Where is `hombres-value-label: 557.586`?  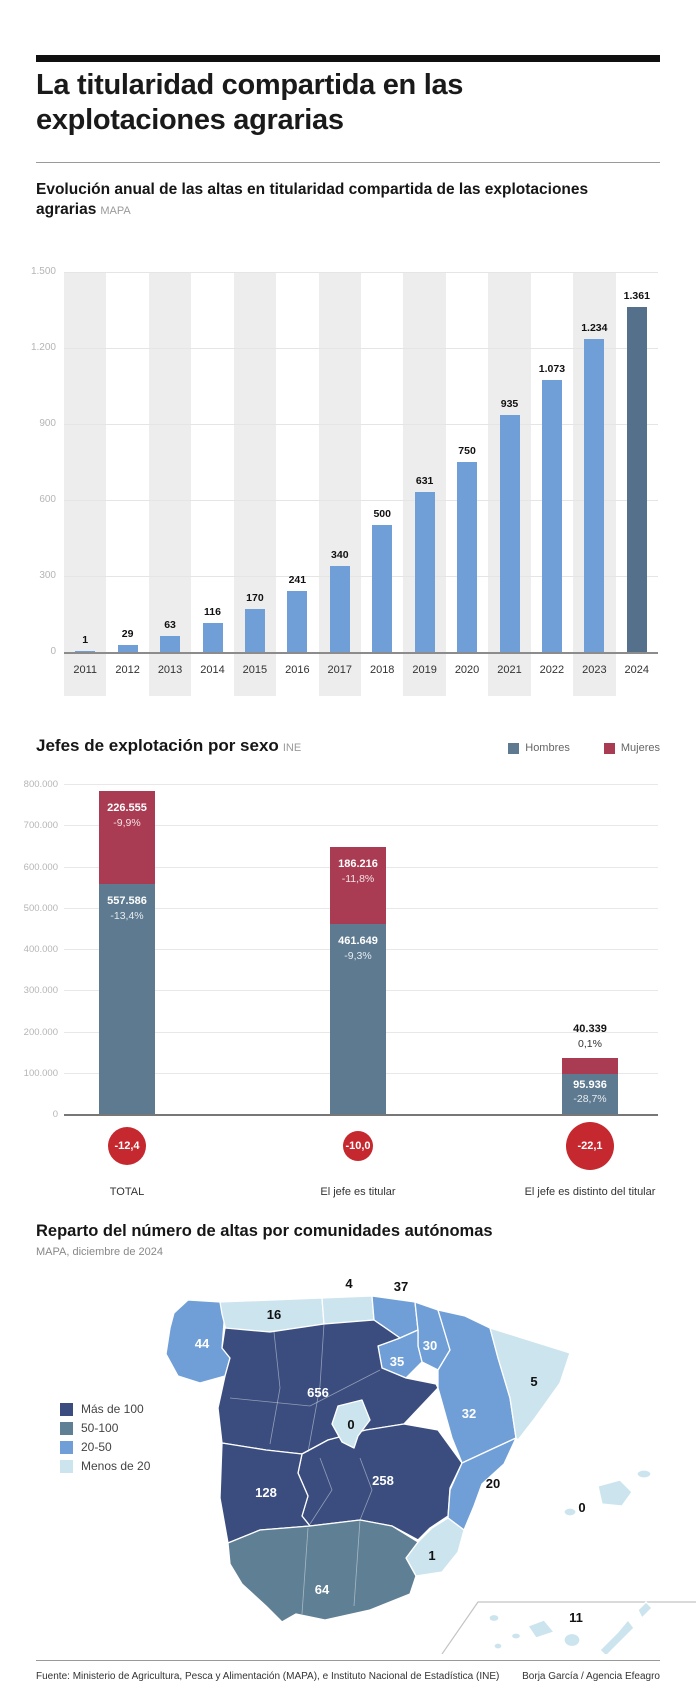
hombres-value-label: 557.586 is located at coordinates (127, 900).